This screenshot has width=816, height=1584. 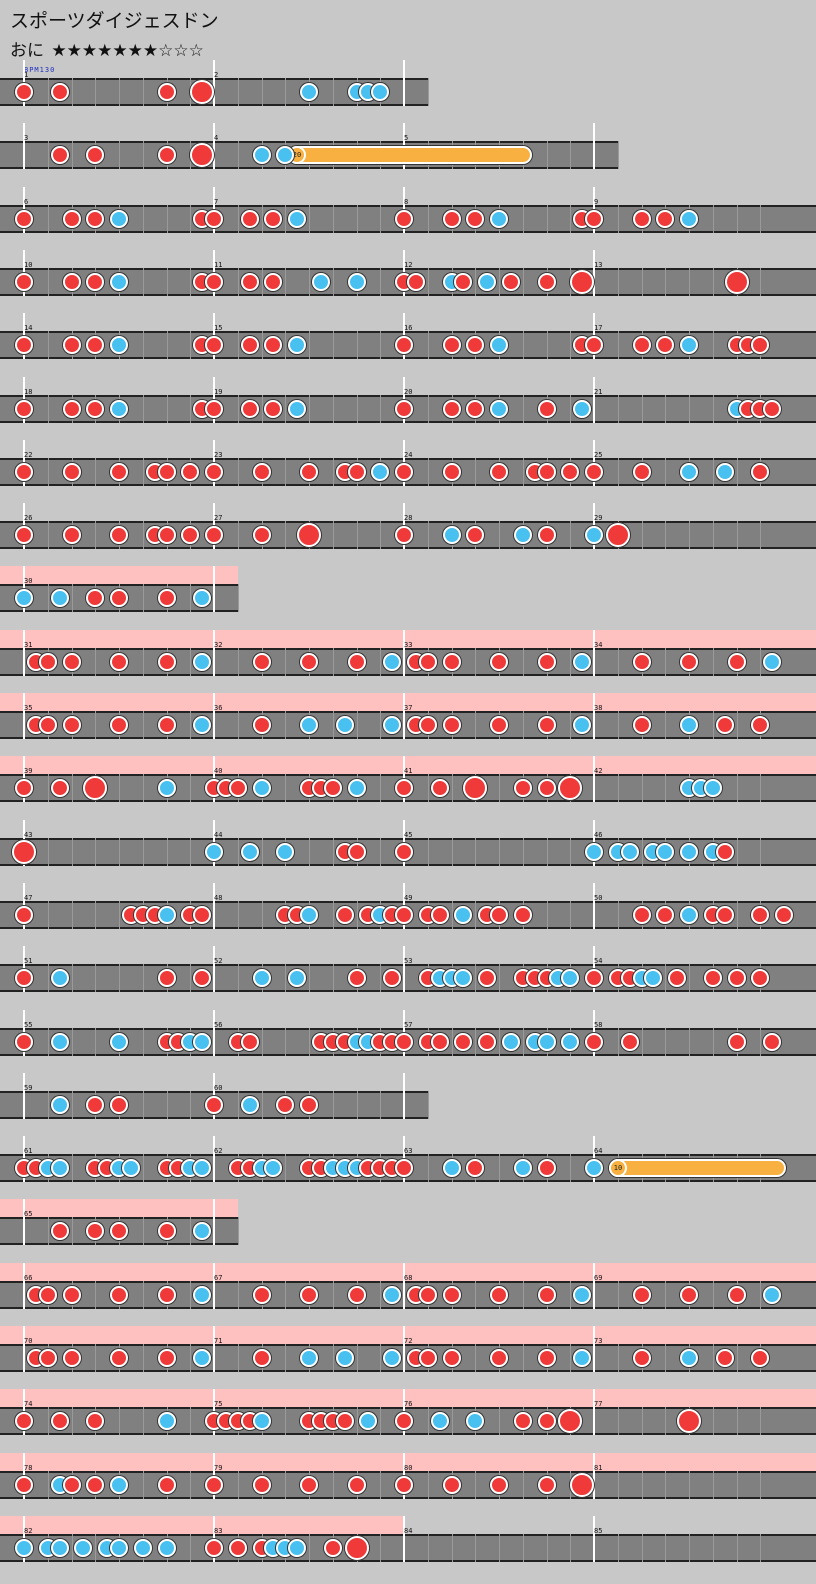 I want to click on chart-row: 82 83 84 85, so click(x=408, y=1541).